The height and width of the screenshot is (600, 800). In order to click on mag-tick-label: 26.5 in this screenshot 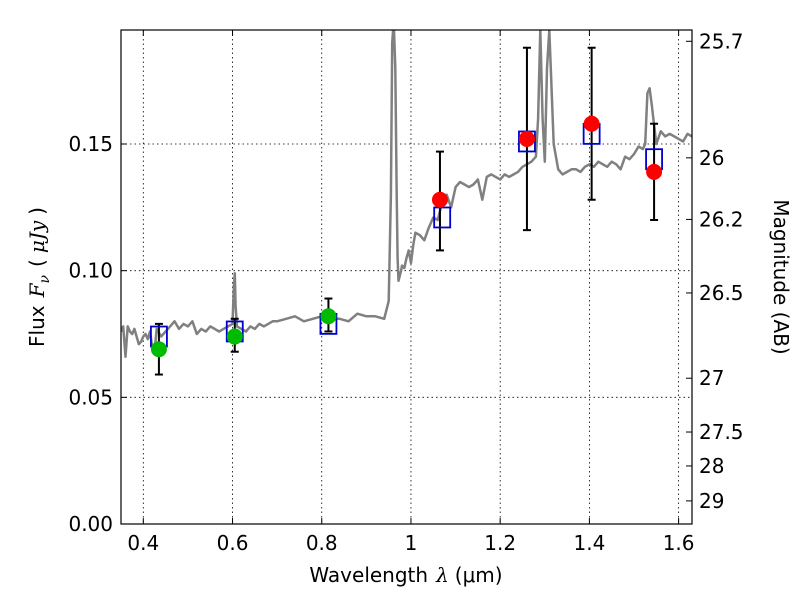, I will do `click(721, 293)`.